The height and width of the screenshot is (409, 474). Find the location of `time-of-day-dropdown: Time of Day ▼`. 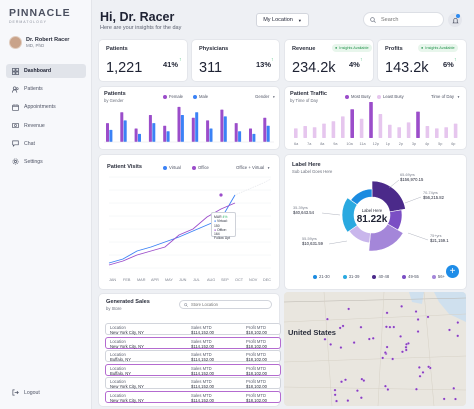

time-of-day-dropdown: Time of Day ▼ is located at coordinates (445, 96).